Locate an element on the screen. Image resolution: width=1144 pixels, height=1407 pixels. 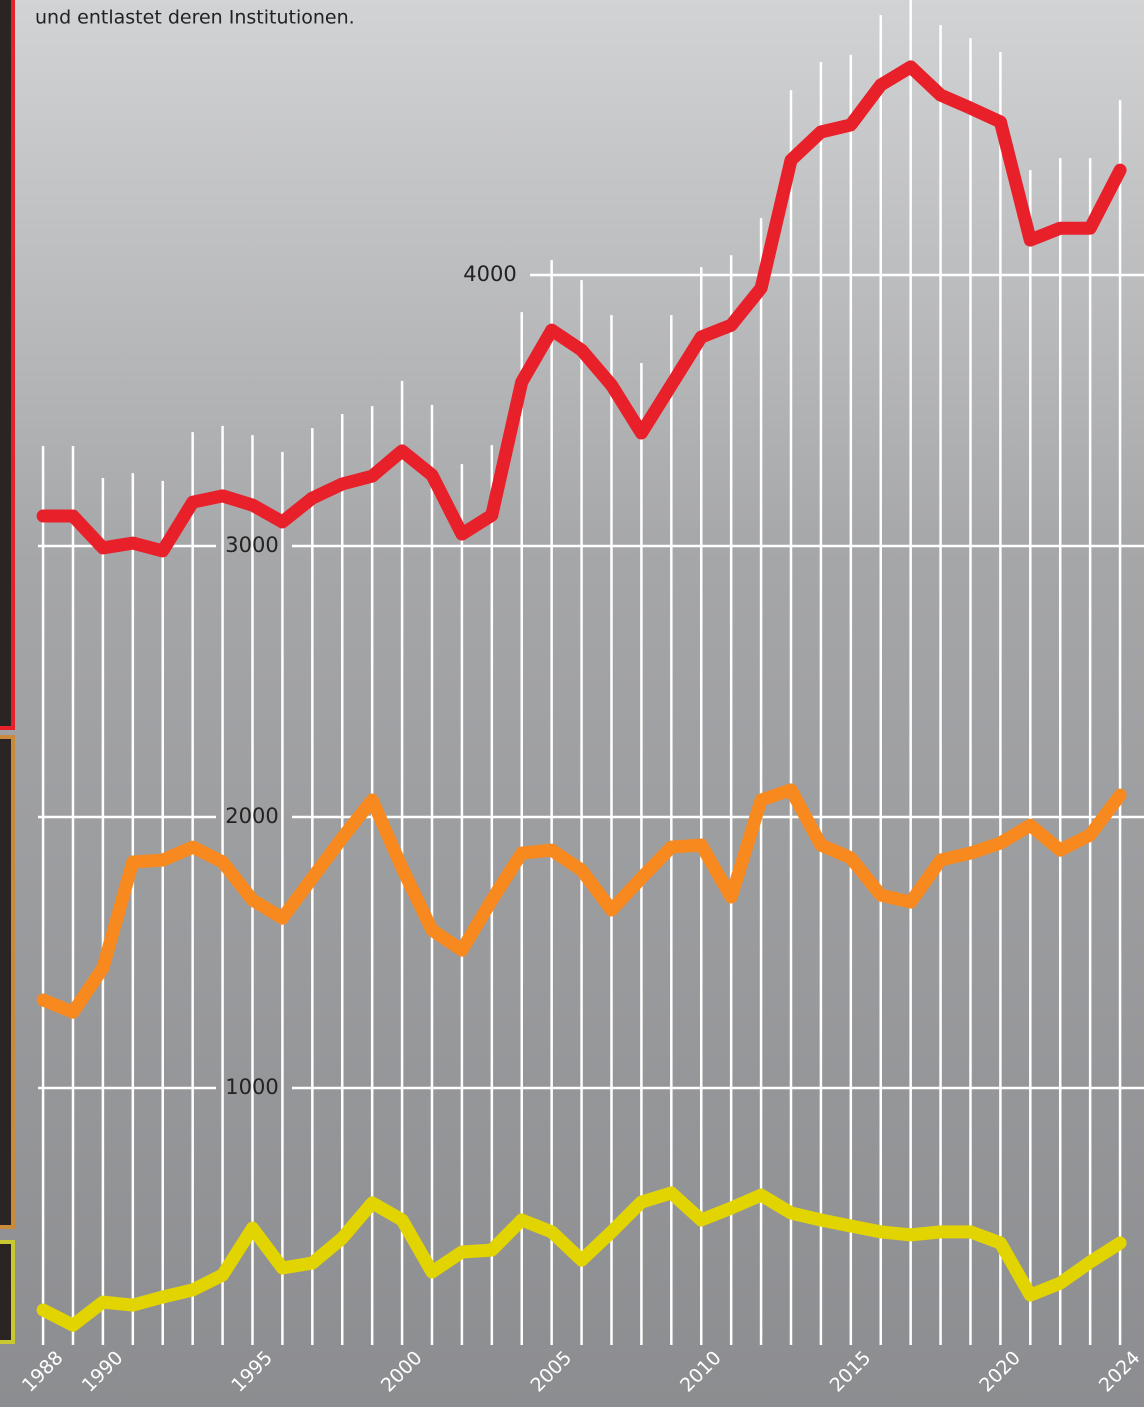
red-bar is located at coordinates (7, 365).